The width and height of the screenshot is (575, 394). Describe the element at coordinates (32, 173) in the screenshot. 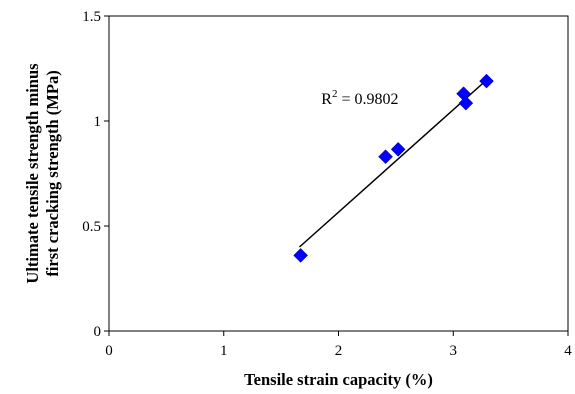

I see `y-axis-title-line: Ultimate tensile strength minus` at that location.